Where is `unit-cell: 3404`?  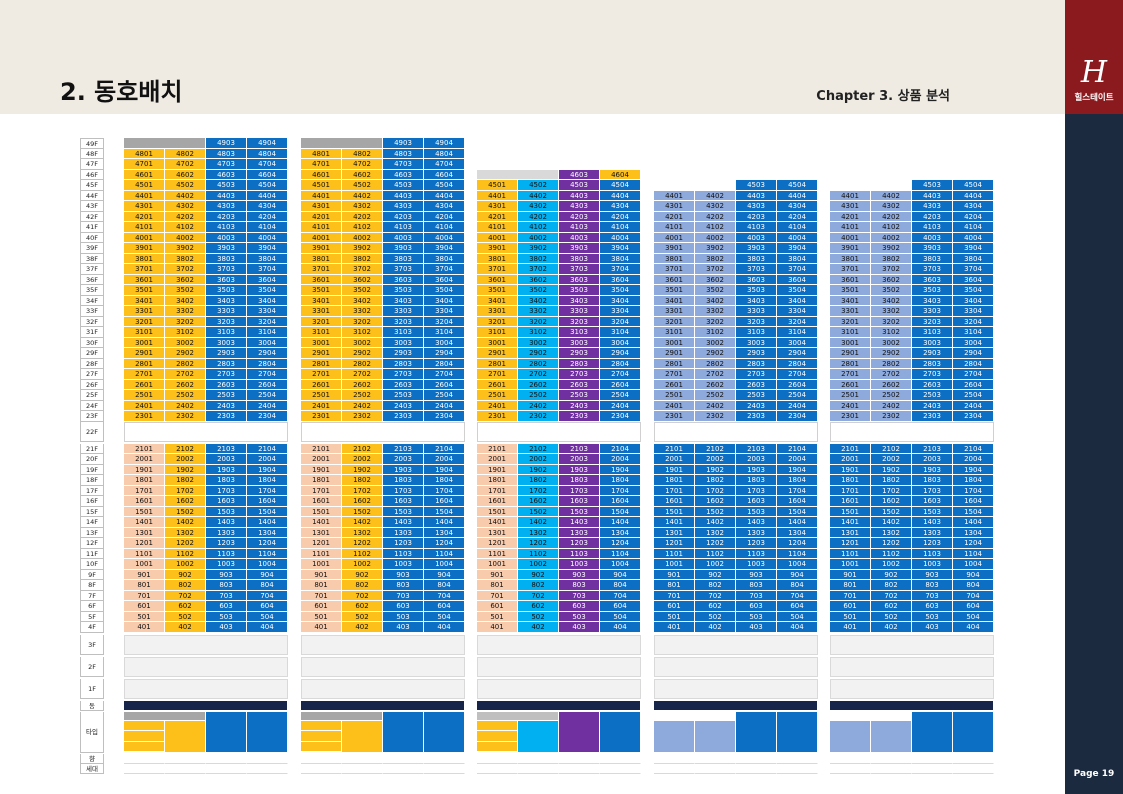
unit-cell: 3404 is located at coordinates (620, 300).